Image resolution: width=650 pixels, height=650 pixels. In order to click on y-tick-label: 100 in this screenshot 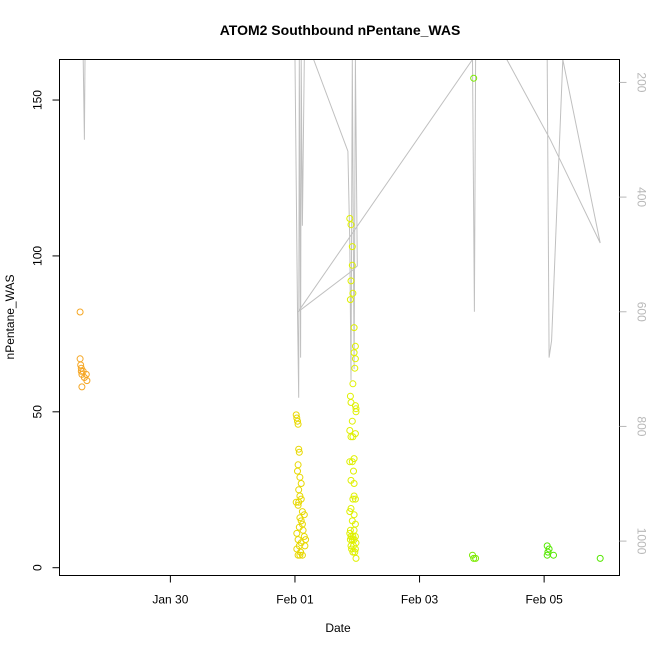, I will do `click(38, 256)`.